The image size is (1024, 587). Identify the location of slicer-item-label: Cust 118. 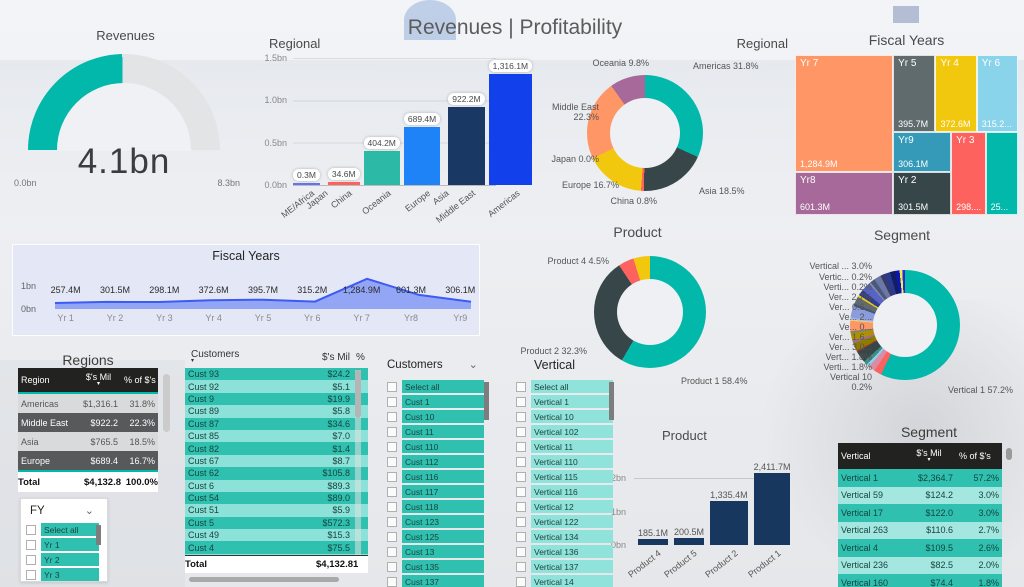
(443, 506).